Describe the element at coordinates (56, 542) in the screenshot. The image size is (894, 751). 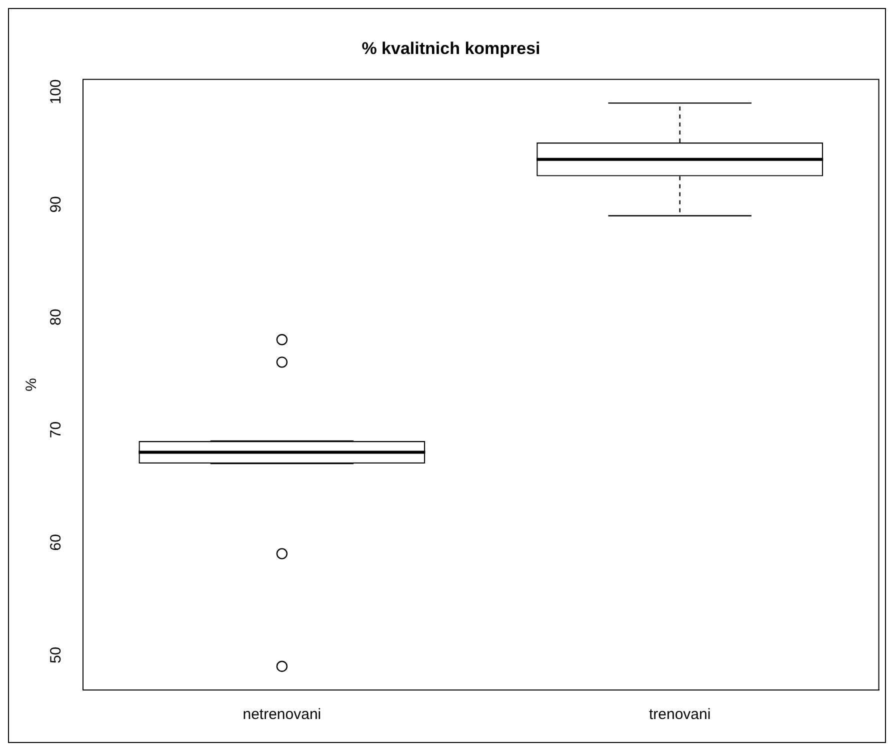
I see `y-tick-label: 60` at that location.